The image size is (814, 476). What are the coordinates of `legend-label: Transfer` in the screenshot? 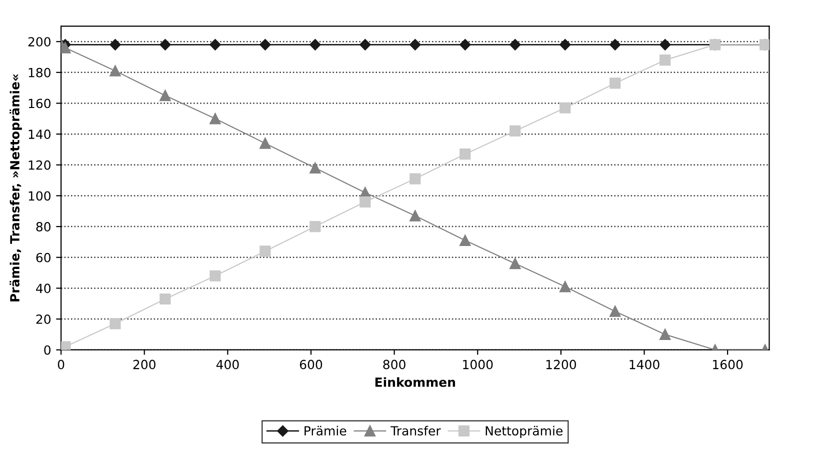 It's located at (415, 431).